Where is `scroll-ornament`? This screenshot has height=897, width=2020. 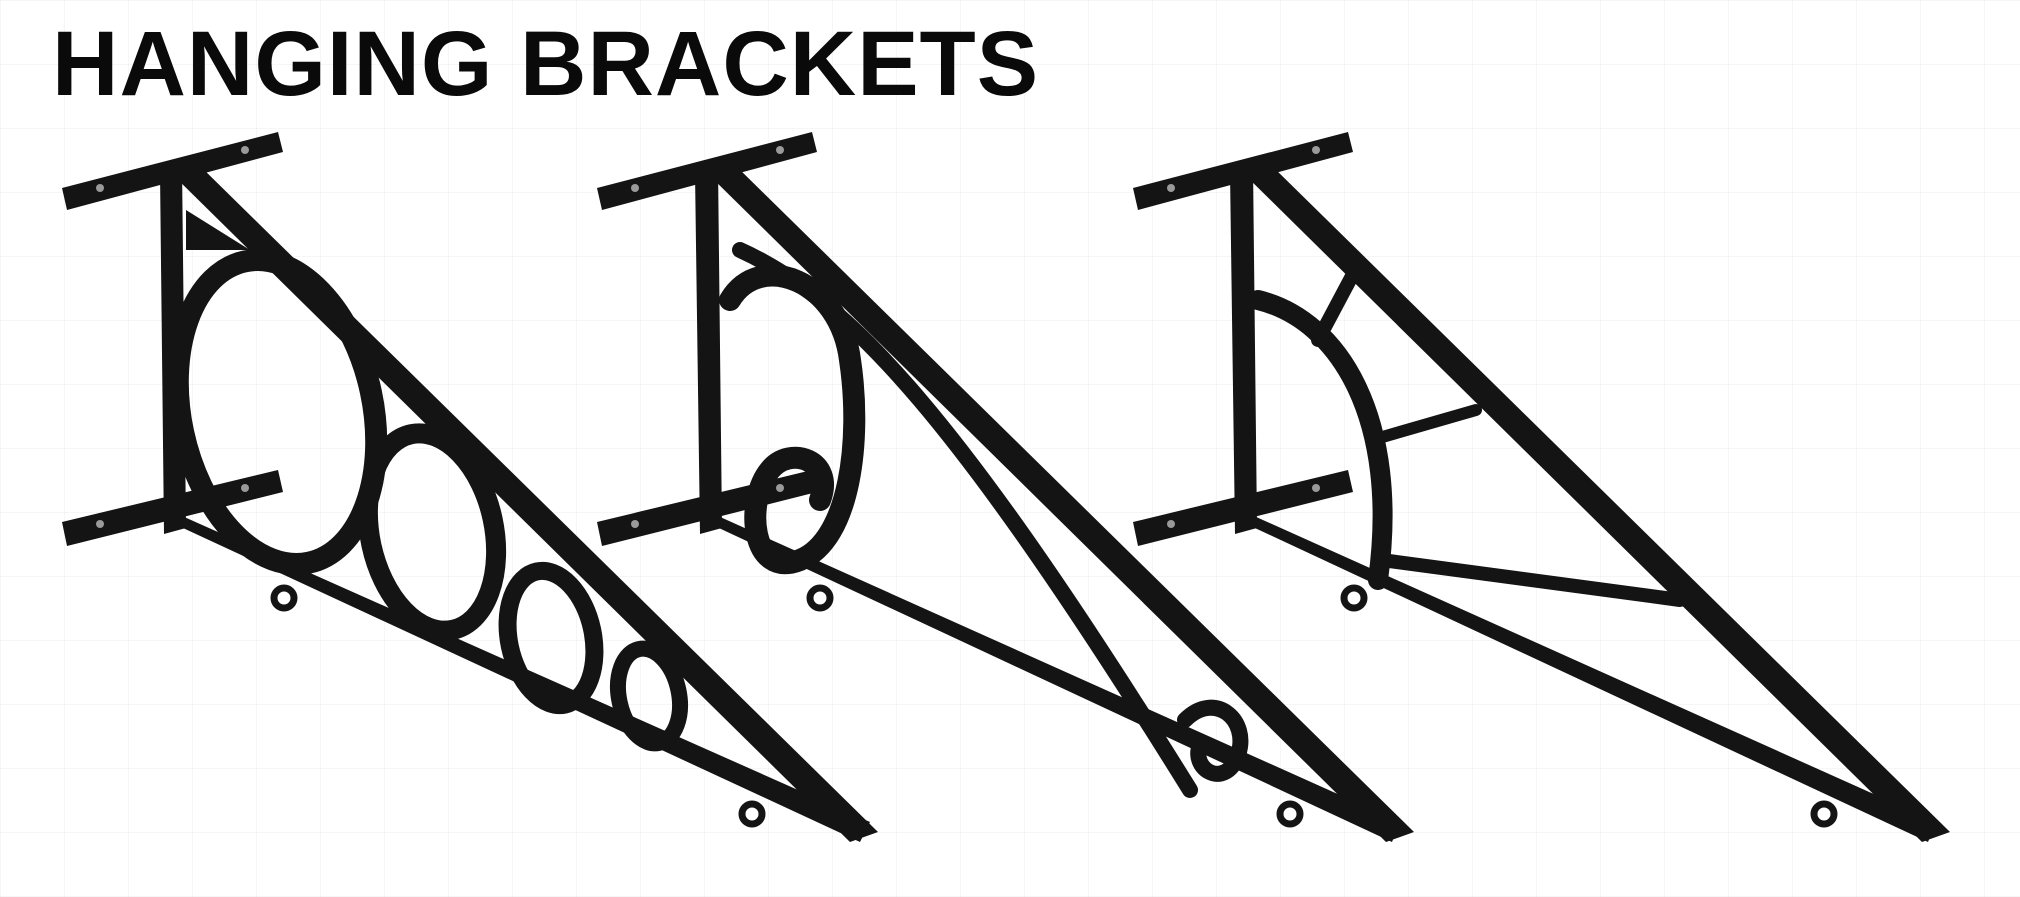
scroll-ornament is located at coordinates (958, 520).